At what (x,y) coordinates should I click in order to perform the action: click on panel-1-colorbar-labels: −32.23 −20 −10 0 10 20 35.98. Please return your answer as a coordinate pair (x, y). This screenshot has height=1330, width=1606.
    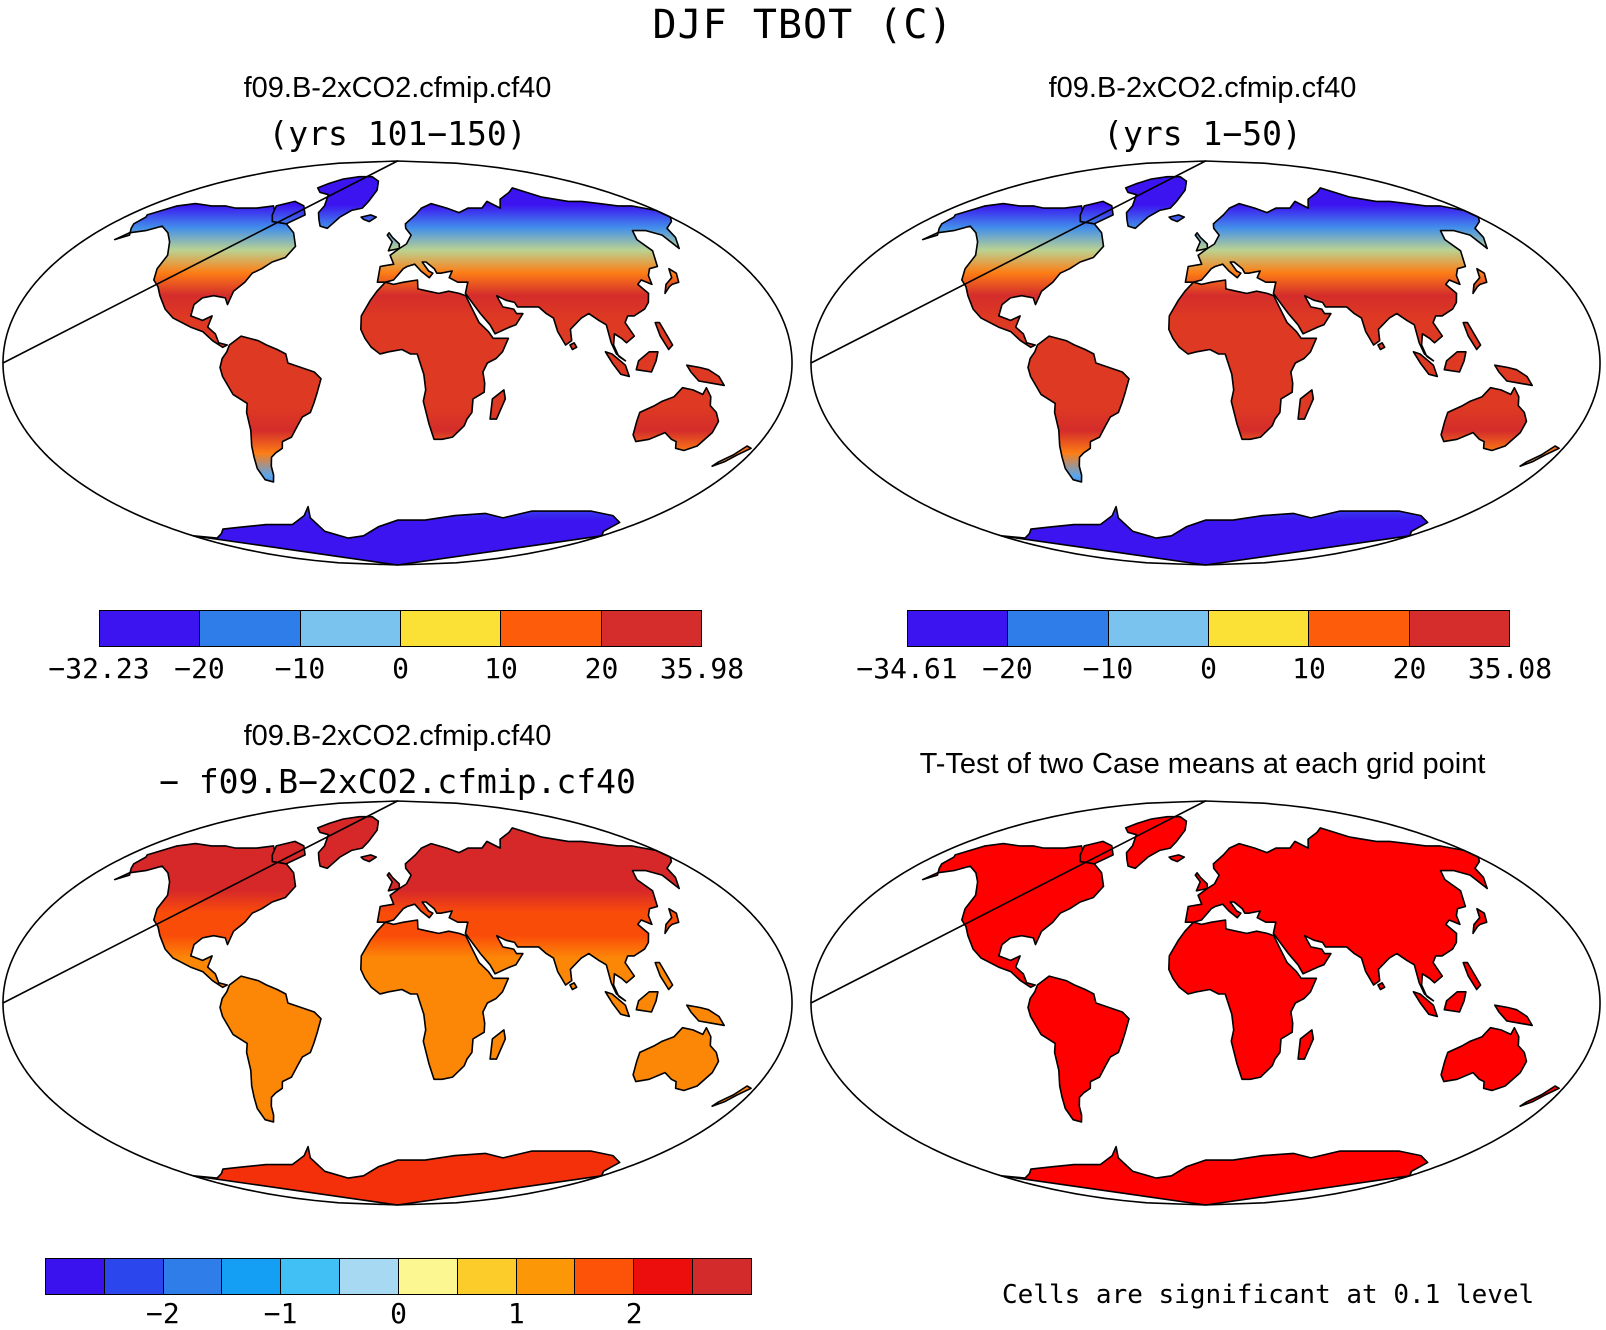
    Looking at the image, I should click on (396, 669).